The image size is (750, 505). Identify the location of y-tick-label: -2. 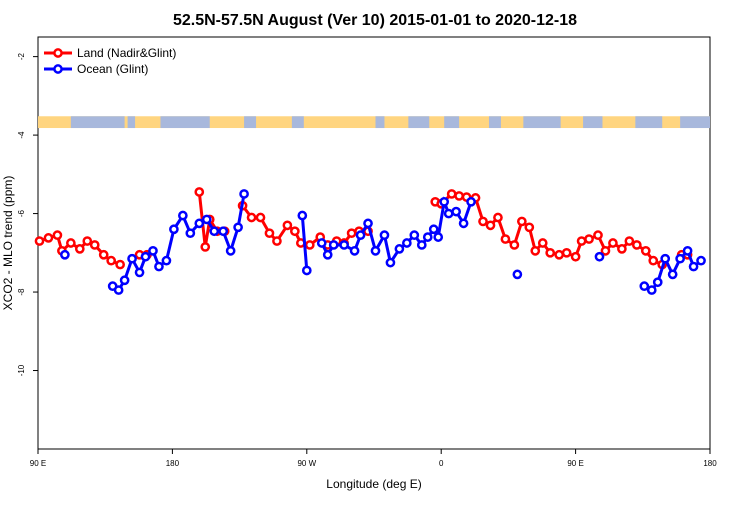
(21, 57).